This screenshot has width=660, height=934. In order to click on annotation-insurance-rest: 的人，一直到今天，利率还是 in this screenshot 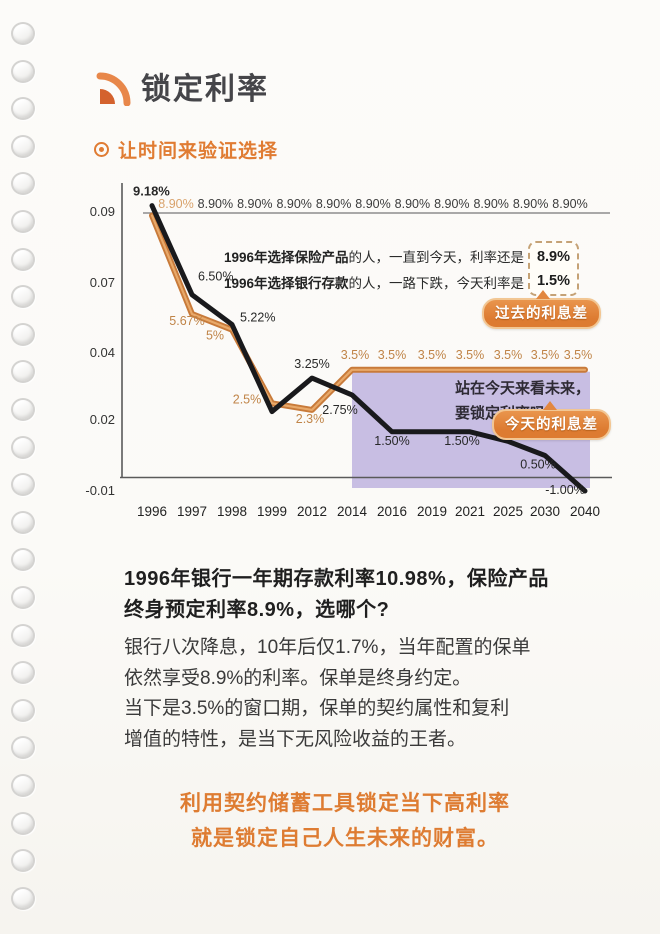, I will do `click(436, 257)`.